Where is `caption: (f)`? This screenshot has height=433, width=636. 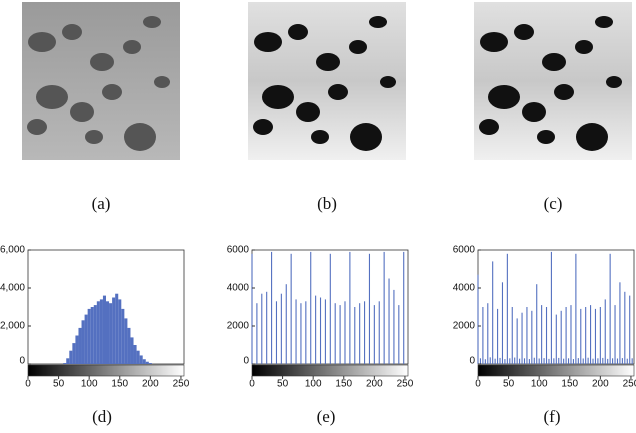 caption: (f) is located at coordinates (552, 416).